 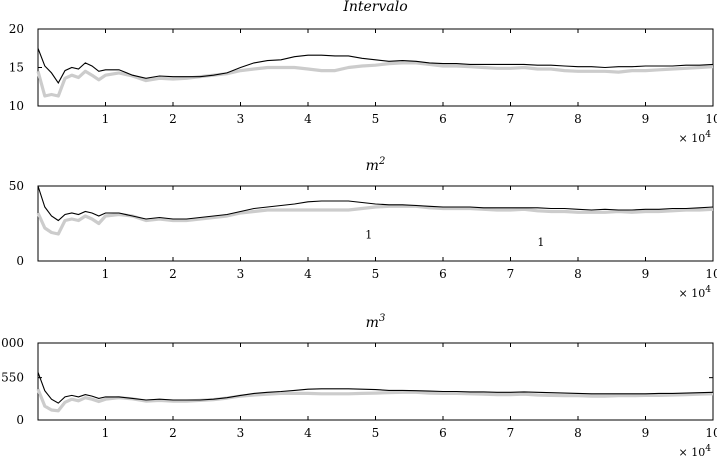 What do you see at coordinates (16, 106) in the screenshot?
I see `y-tick-label: 10` at bounding box center [16, 106].